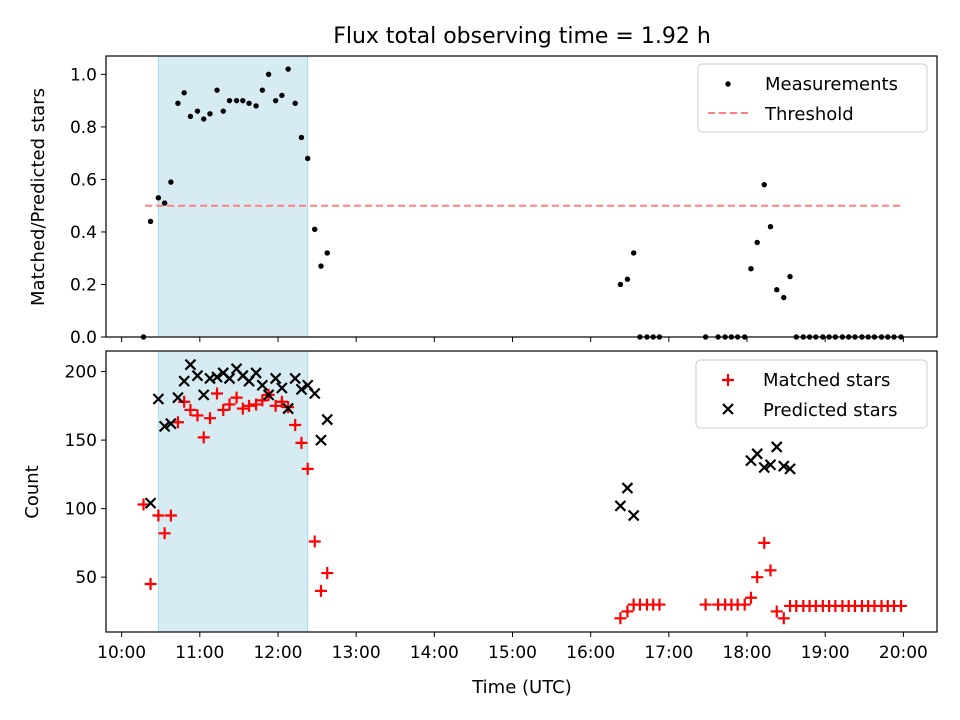  I want to click on y-tick-label: 0.0, so click(83, 338).